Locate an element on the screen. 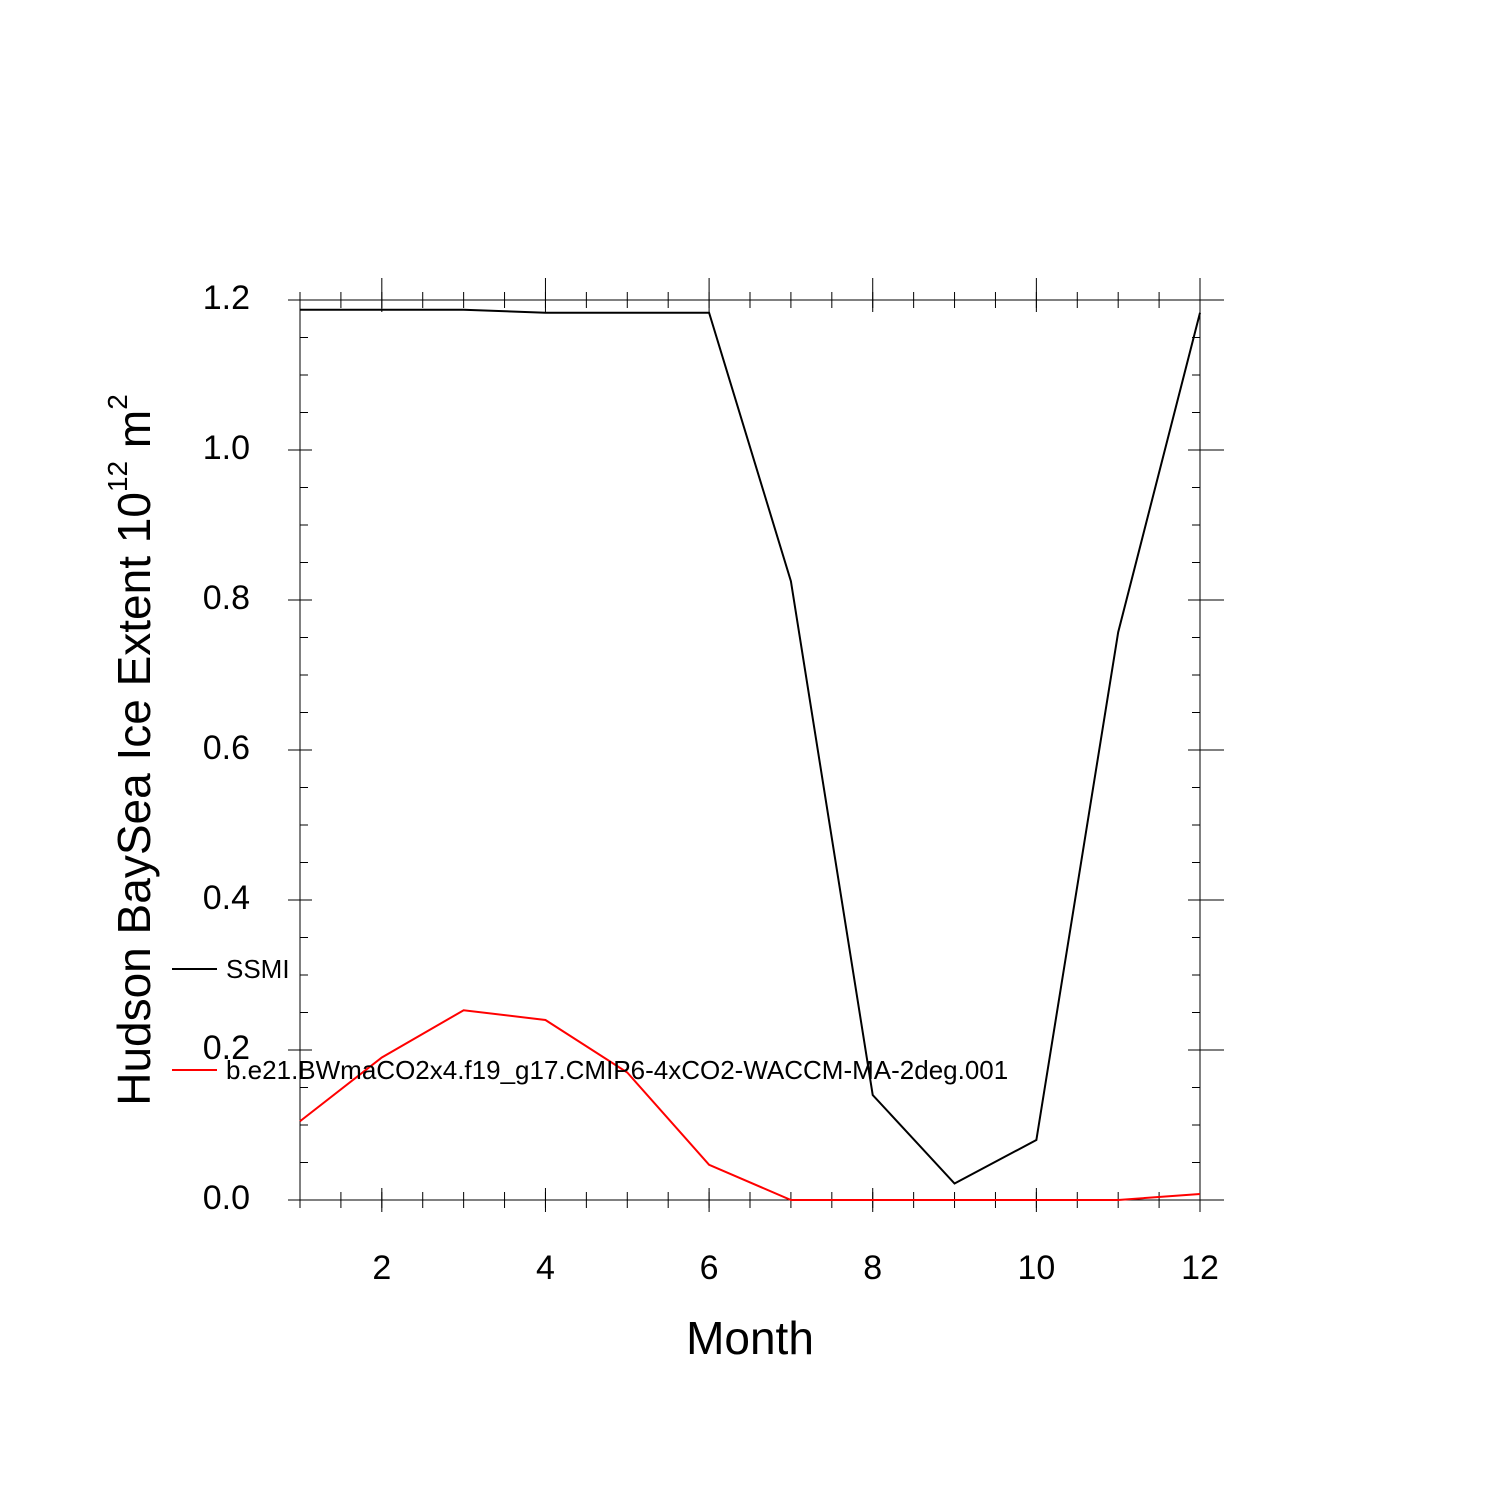  y-tick-label: 0.0 is located at coordinates (226, 1198).